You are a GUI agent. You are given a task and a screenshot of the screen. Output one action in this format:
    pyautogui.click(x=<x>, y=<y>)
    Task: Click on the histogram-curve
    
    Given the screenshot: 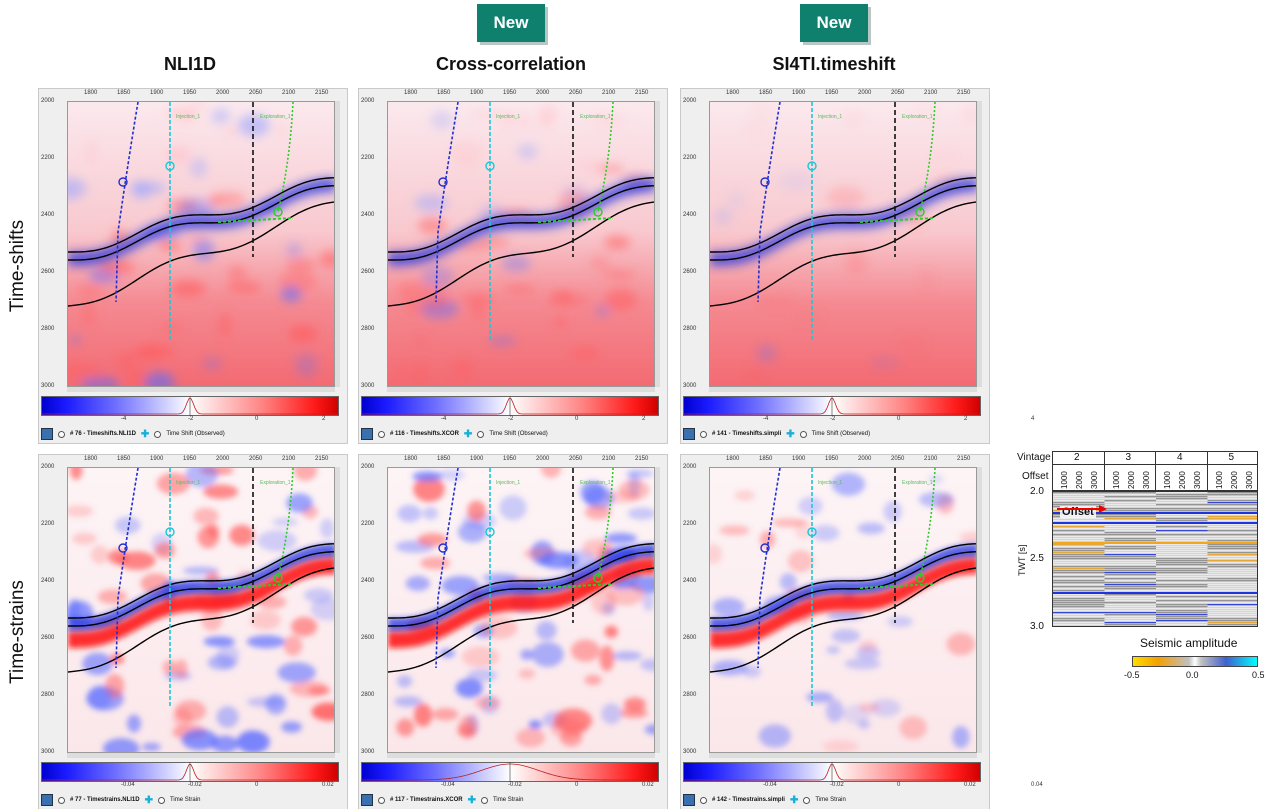 What is the action you would take?
    pyautogui.click(x=510, y=772)
    